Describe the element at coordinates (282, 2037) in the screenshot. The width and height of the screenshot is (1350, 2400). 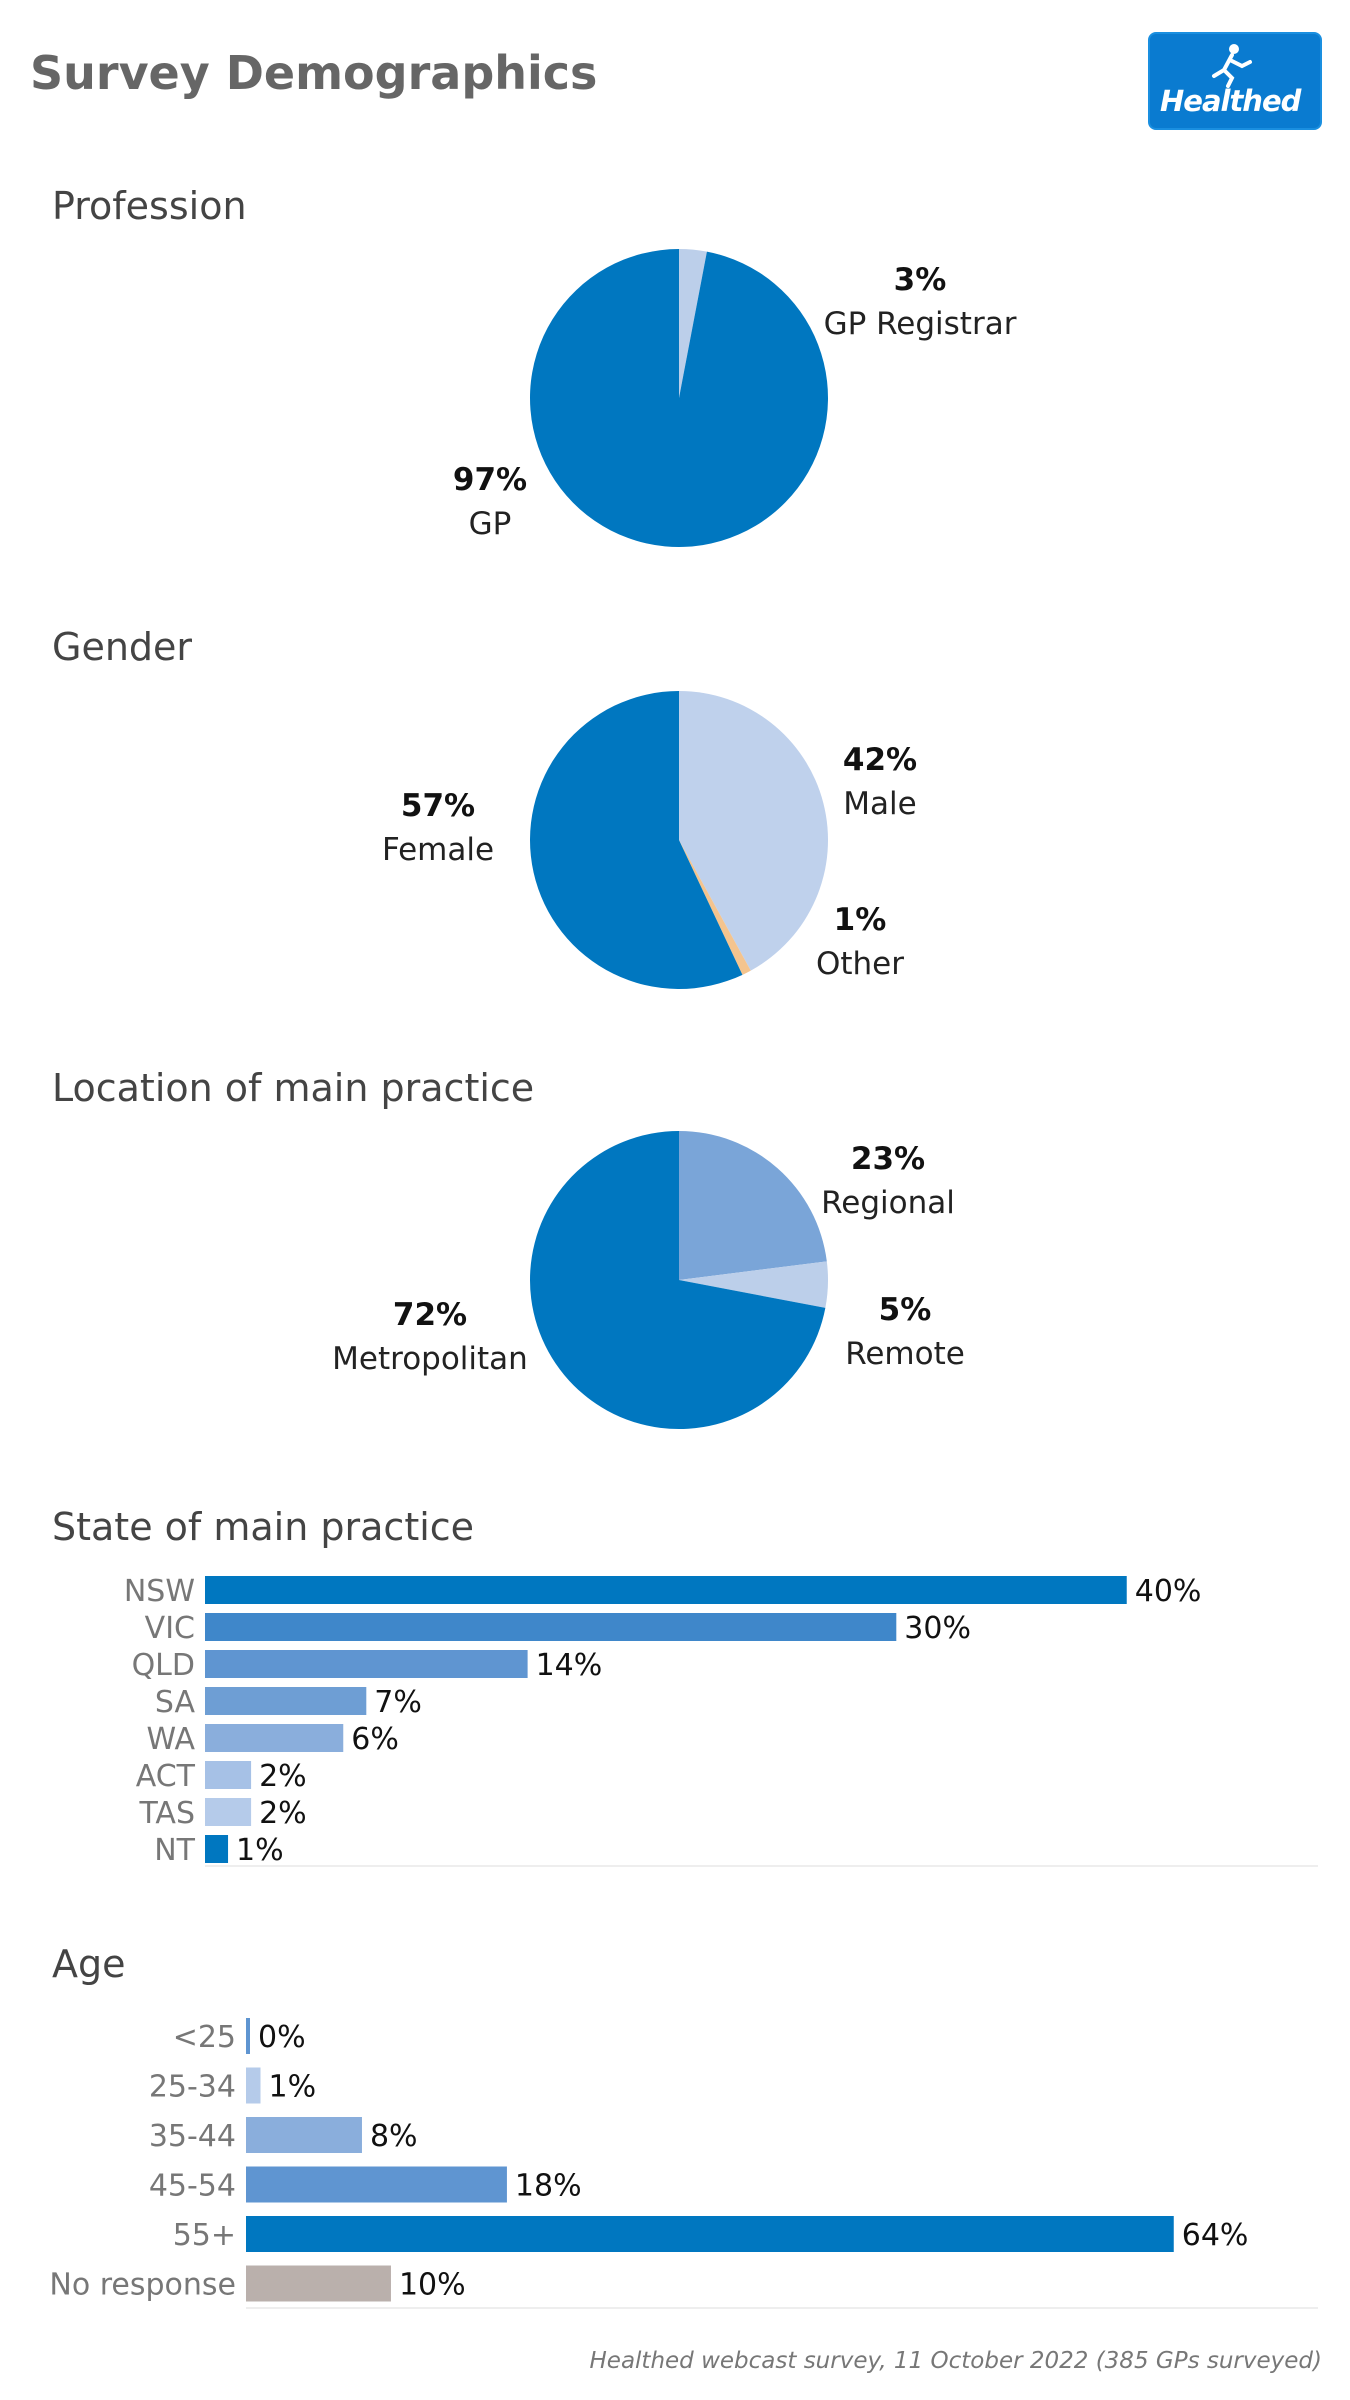
I see `value-label-25: 0%` at that location.